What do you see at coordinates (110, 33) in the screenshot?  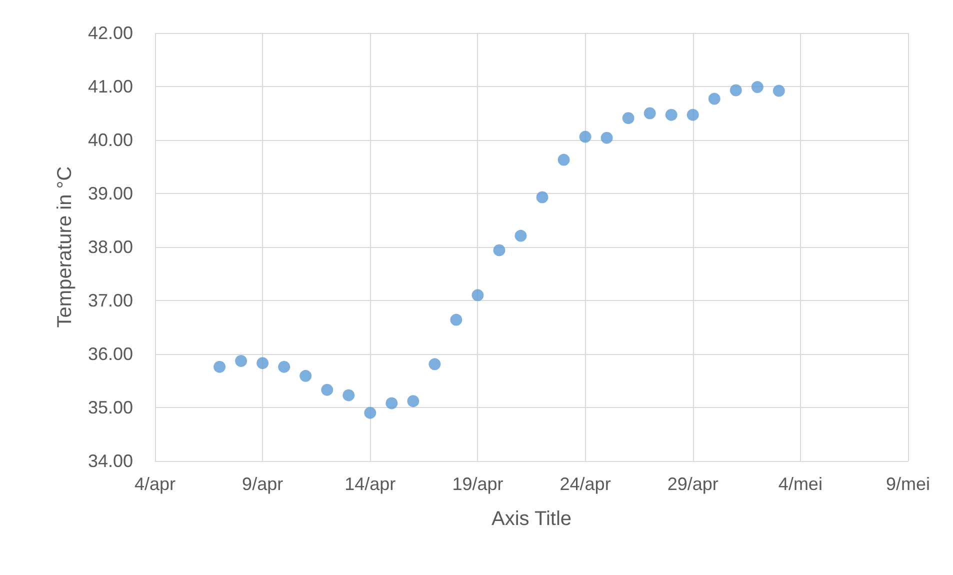 I see `y-tick-label: 42.00` at bounding box center [110, 33].